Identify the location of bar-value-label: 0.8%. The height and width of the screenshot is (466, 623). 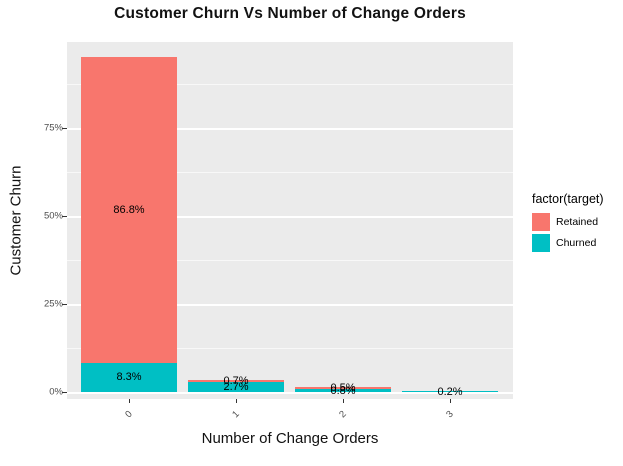
(343, 390).